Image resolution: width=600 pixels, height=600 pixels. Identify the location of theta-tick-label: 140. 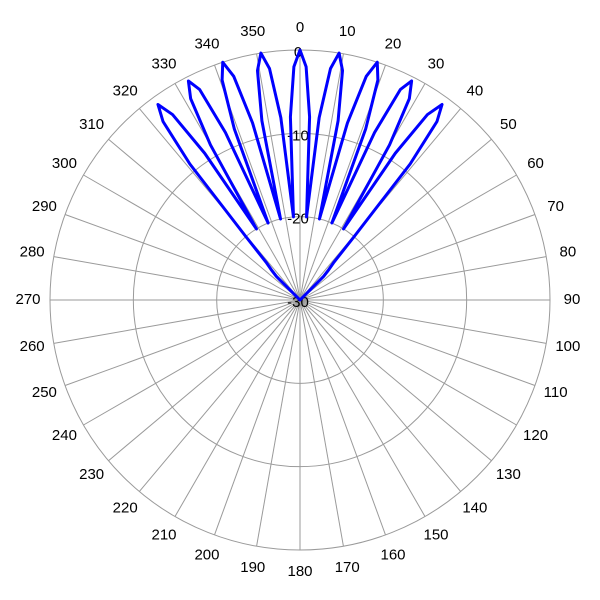
(474, 507).